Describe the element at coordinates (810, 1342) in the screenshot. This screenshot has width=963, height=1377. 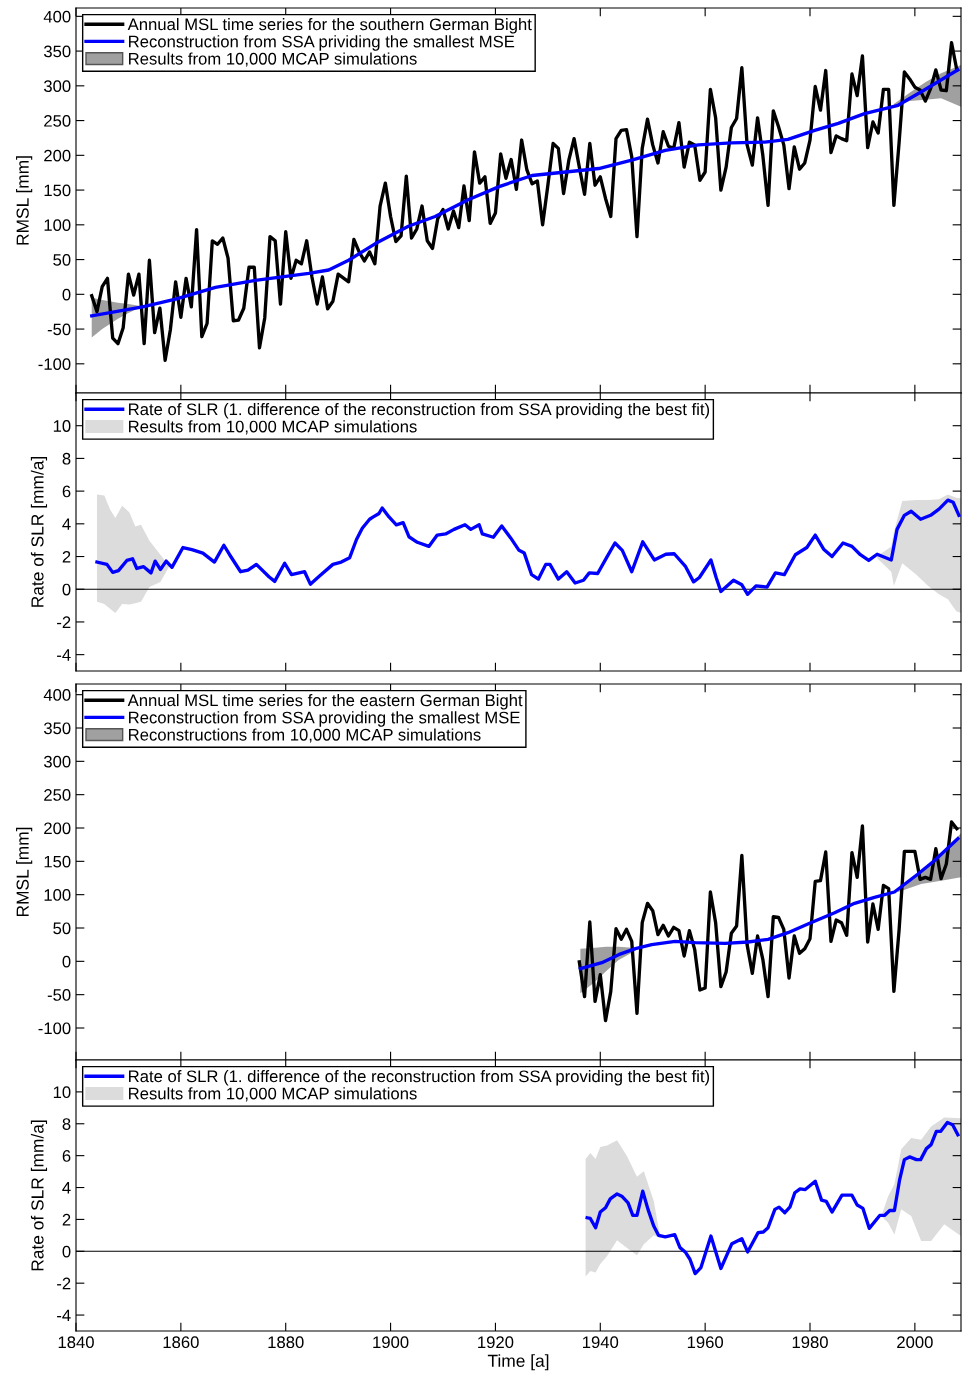
I see `x-tick-label: 1980` at that location.